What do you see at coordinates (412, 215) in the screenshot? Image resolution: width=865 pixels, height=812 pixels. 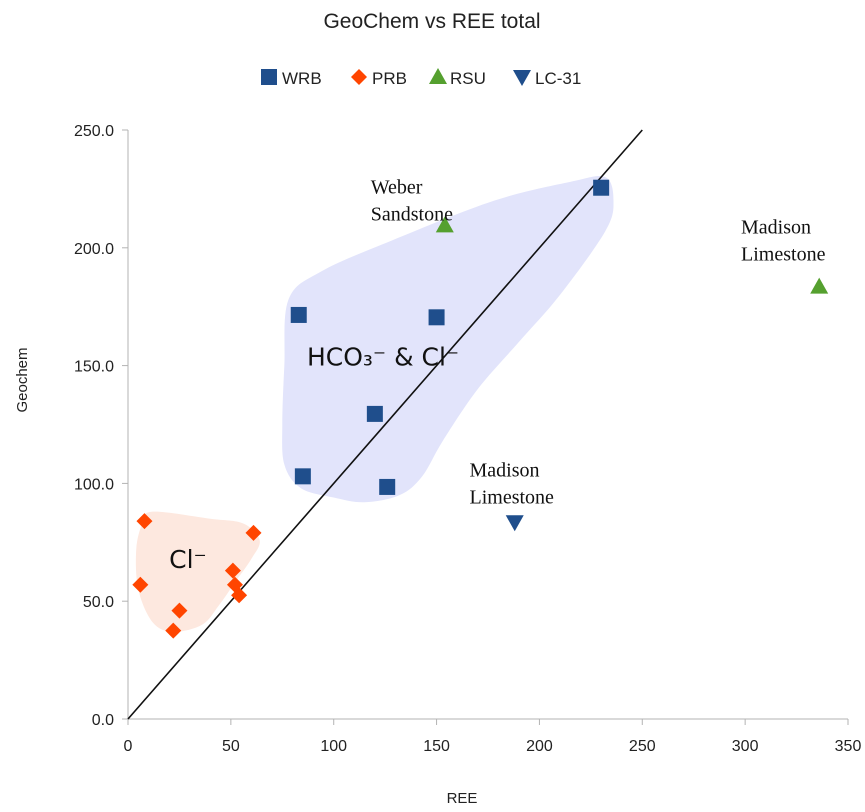 I see `annotation-line: Sandstone` at bounding box center [412, 215].